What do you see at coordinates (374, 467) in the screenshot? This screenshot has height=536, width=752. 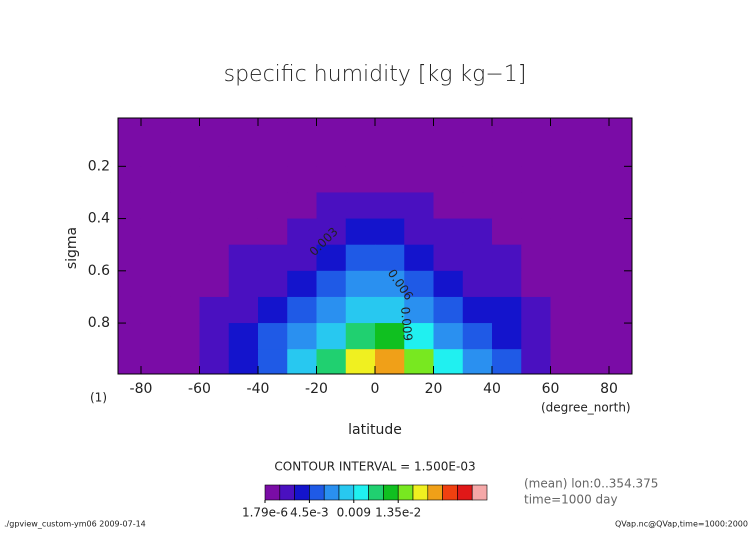 I see `colorbar-title: CONTOUR INTERVAL = 1.500E-03` at bounding box center [374, 467].